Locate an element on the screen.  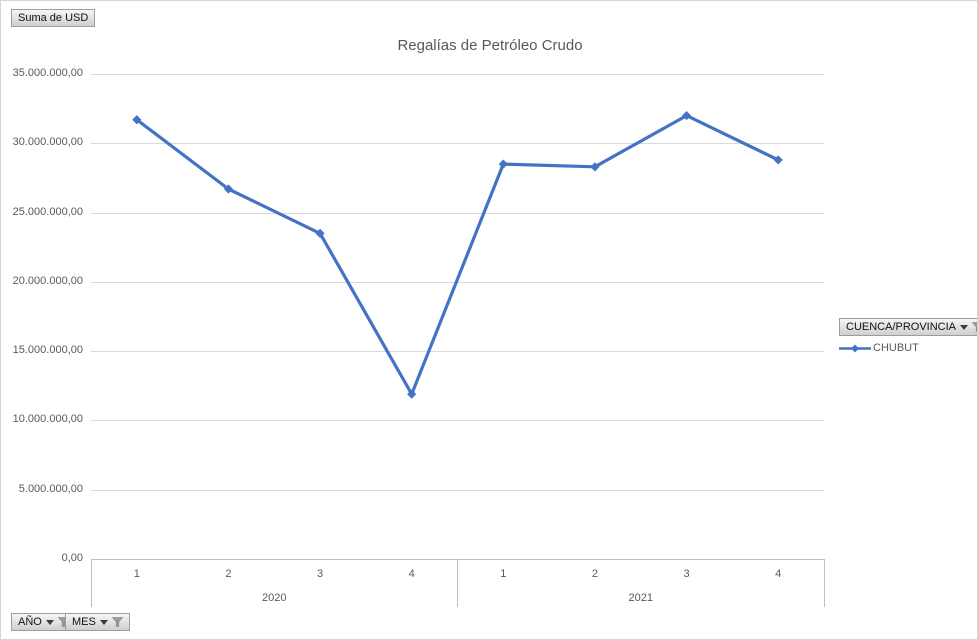
value-field-button: Suma de USD is located at coordinates (53, 18).